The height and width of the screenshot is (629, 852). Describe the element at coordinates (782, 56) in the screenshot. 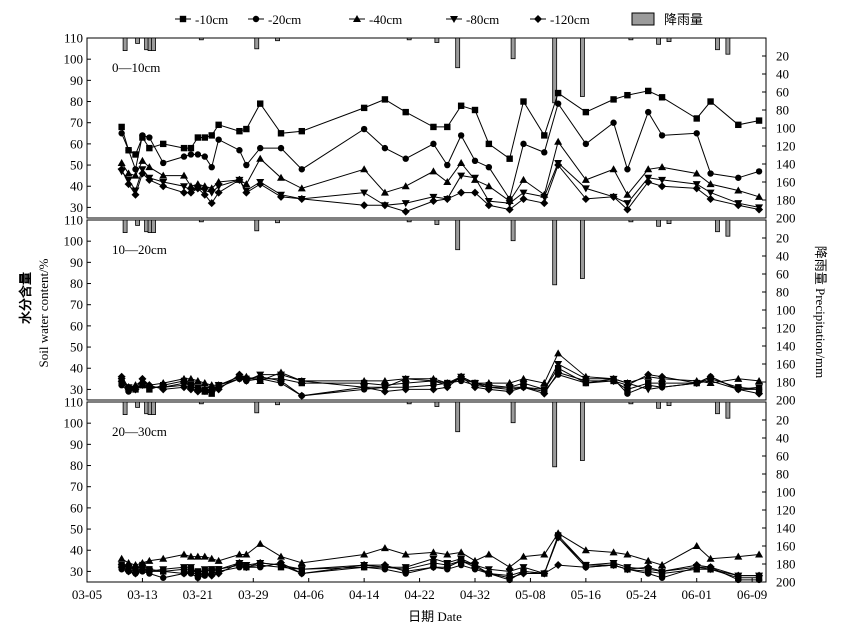

I see `right-tick-label: 20` at that location.